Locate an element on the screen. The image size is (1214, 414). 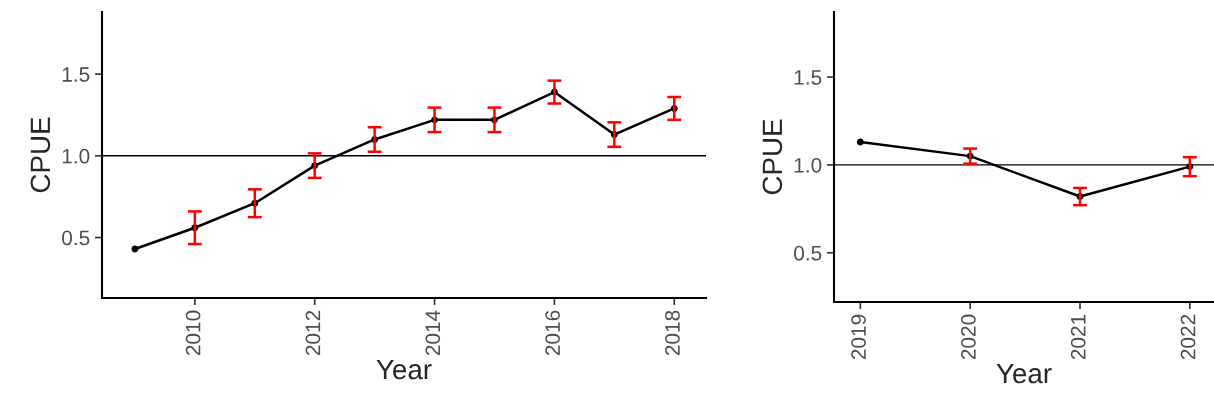
x-tick-label: 2018 is located at coordinates (672, 333).